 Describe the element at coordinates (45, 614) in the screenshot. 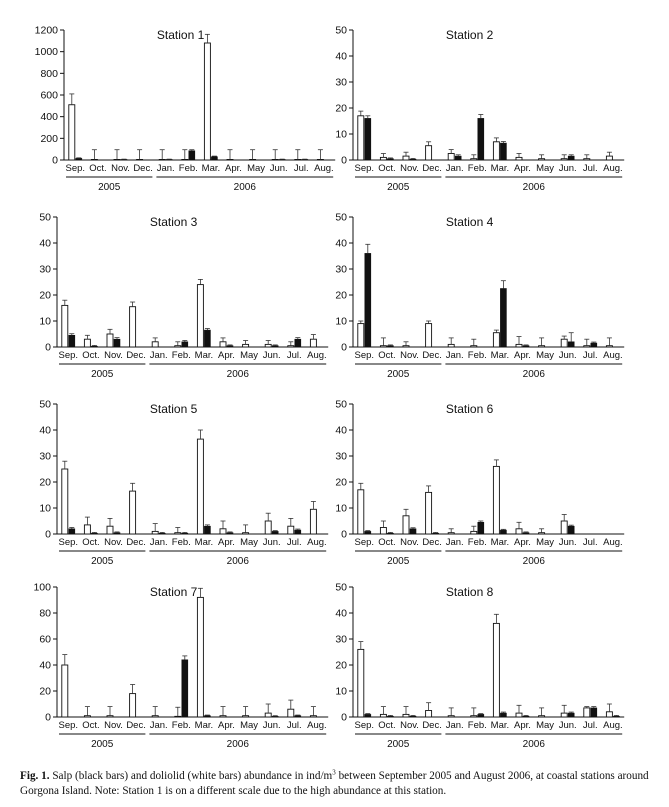

I see `y-tick-label: 80` at that location.